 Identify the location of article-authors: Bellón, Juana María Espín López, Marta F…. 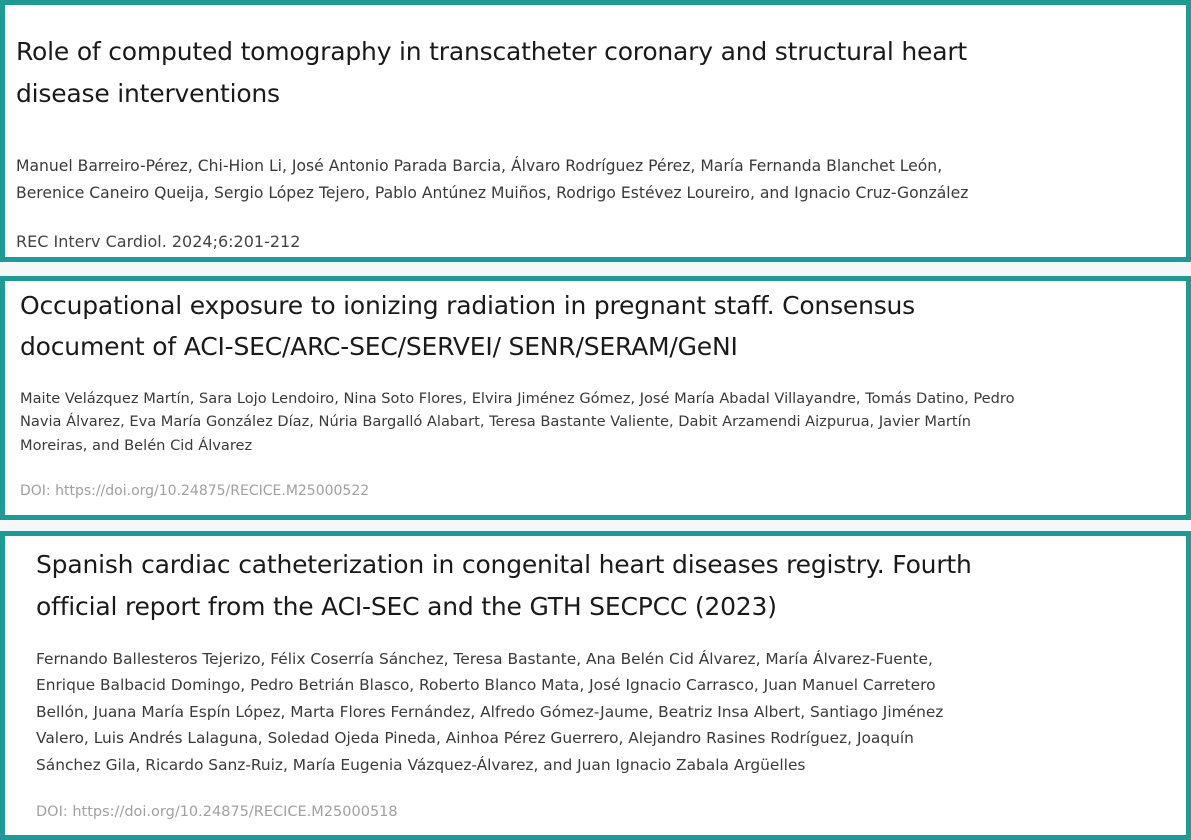
(490, 712).